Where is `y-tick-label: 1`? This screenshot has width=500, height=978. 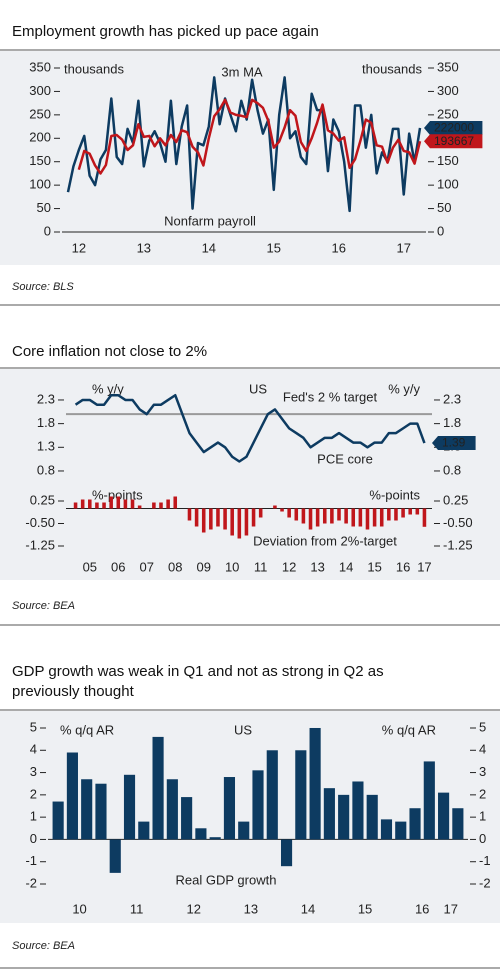
y-tick-label: 1 is located at coordinates (33, 816).